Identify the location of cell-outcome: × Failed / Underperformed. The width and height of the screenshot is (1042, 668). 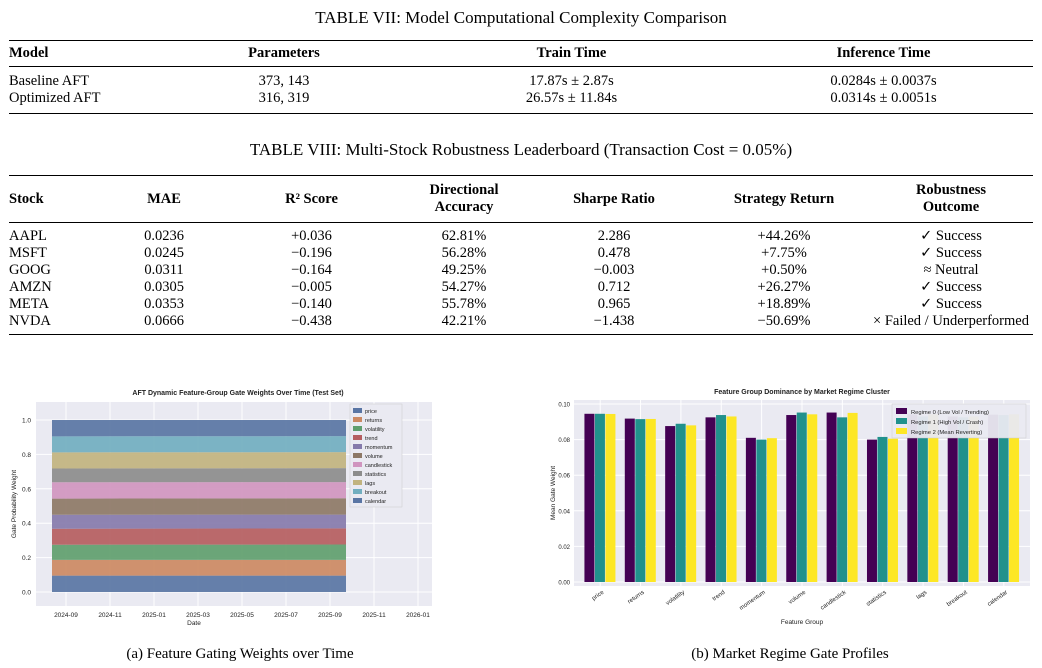
(951, 321).